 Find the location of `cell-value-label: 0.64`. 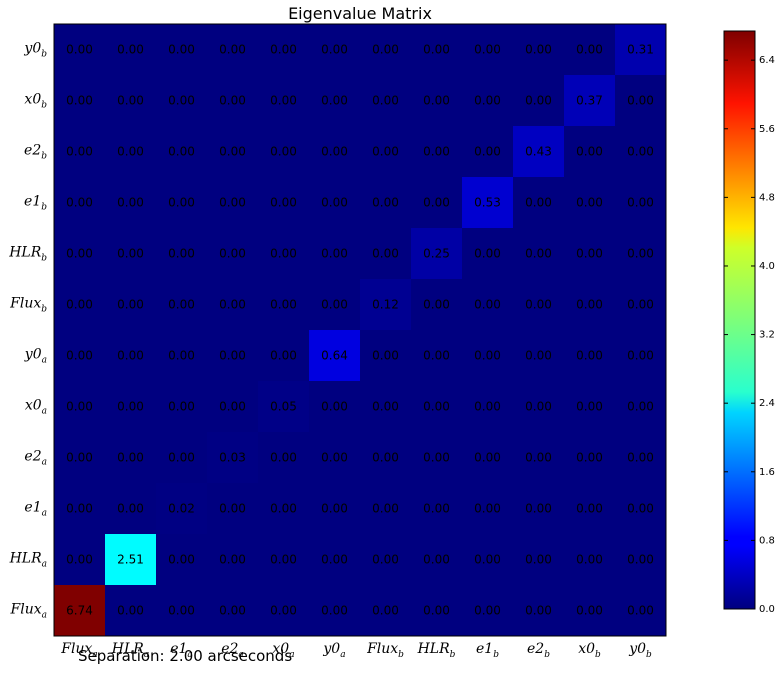

cell-value-label: 0.64 is located at coordinates (334, 356).